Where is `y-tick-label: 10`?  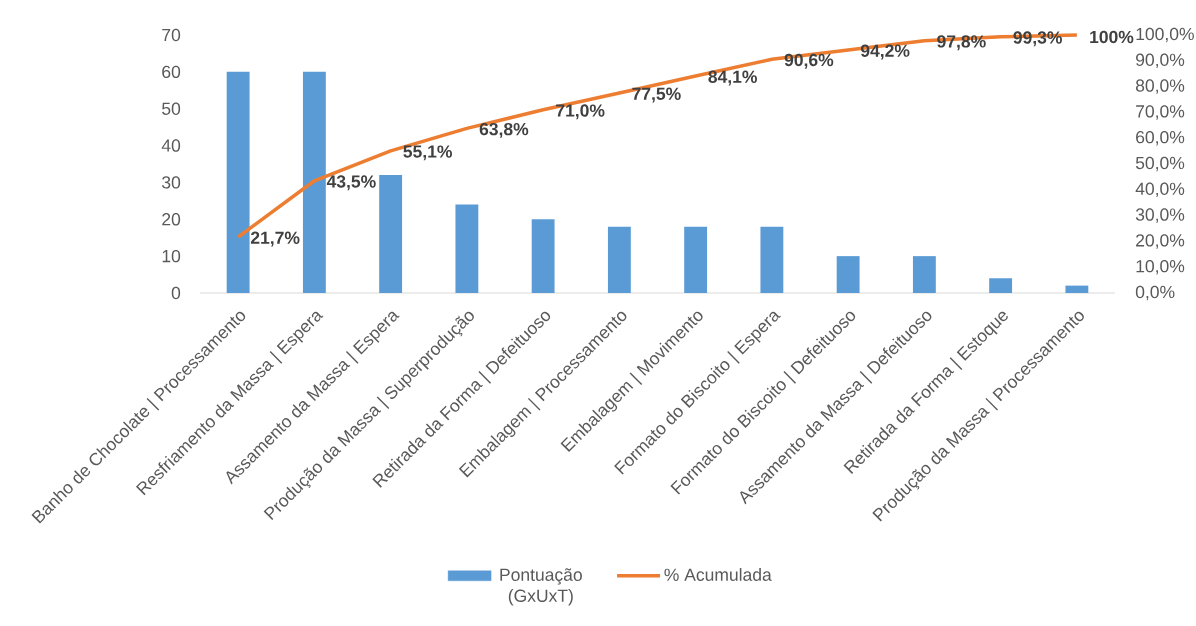
y-tick-label: 10 is located at coordinates (171, 256).